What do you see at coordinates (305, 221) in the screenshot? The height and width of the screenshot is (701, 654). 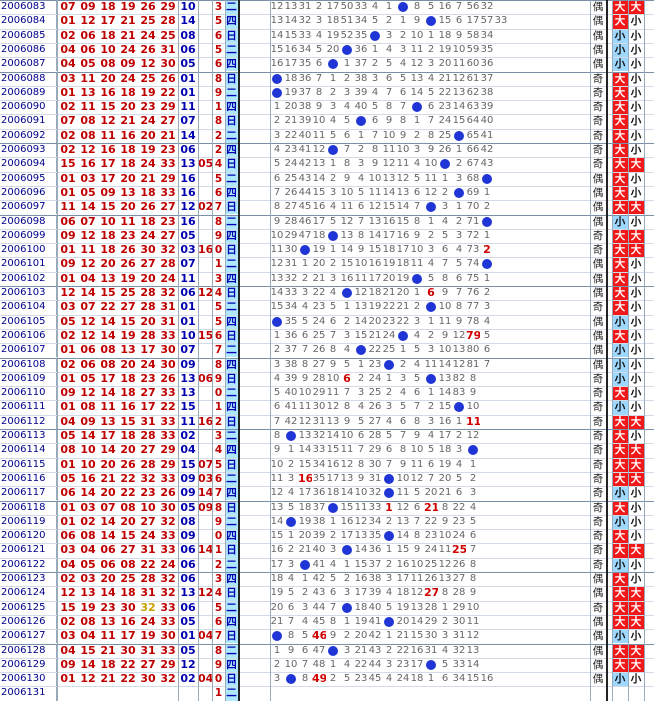 I see `miss-count: 46` at bounding box center [305, 221].